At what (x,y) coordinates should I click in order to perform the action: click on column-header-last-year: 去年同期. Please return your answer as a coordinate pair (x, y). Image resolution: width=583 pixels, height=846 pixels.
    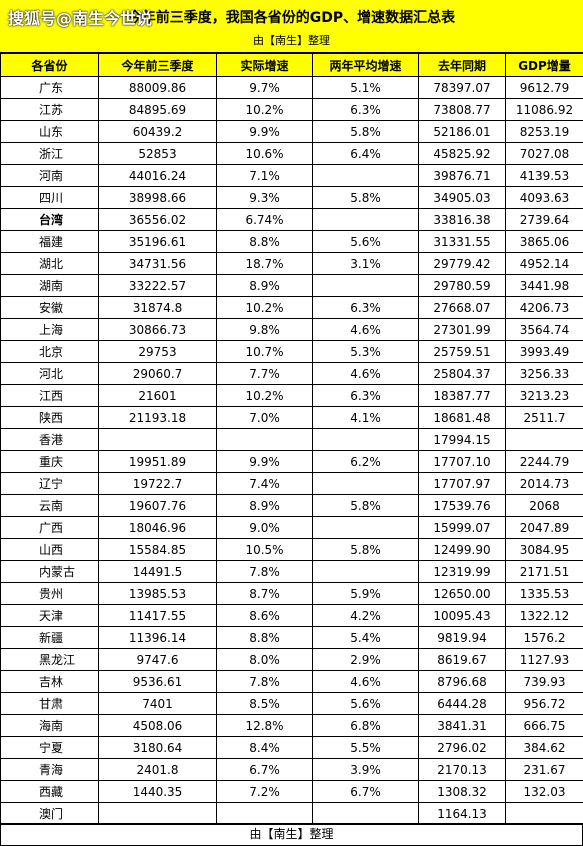
    Looking at the image, I should click on (462, 65).